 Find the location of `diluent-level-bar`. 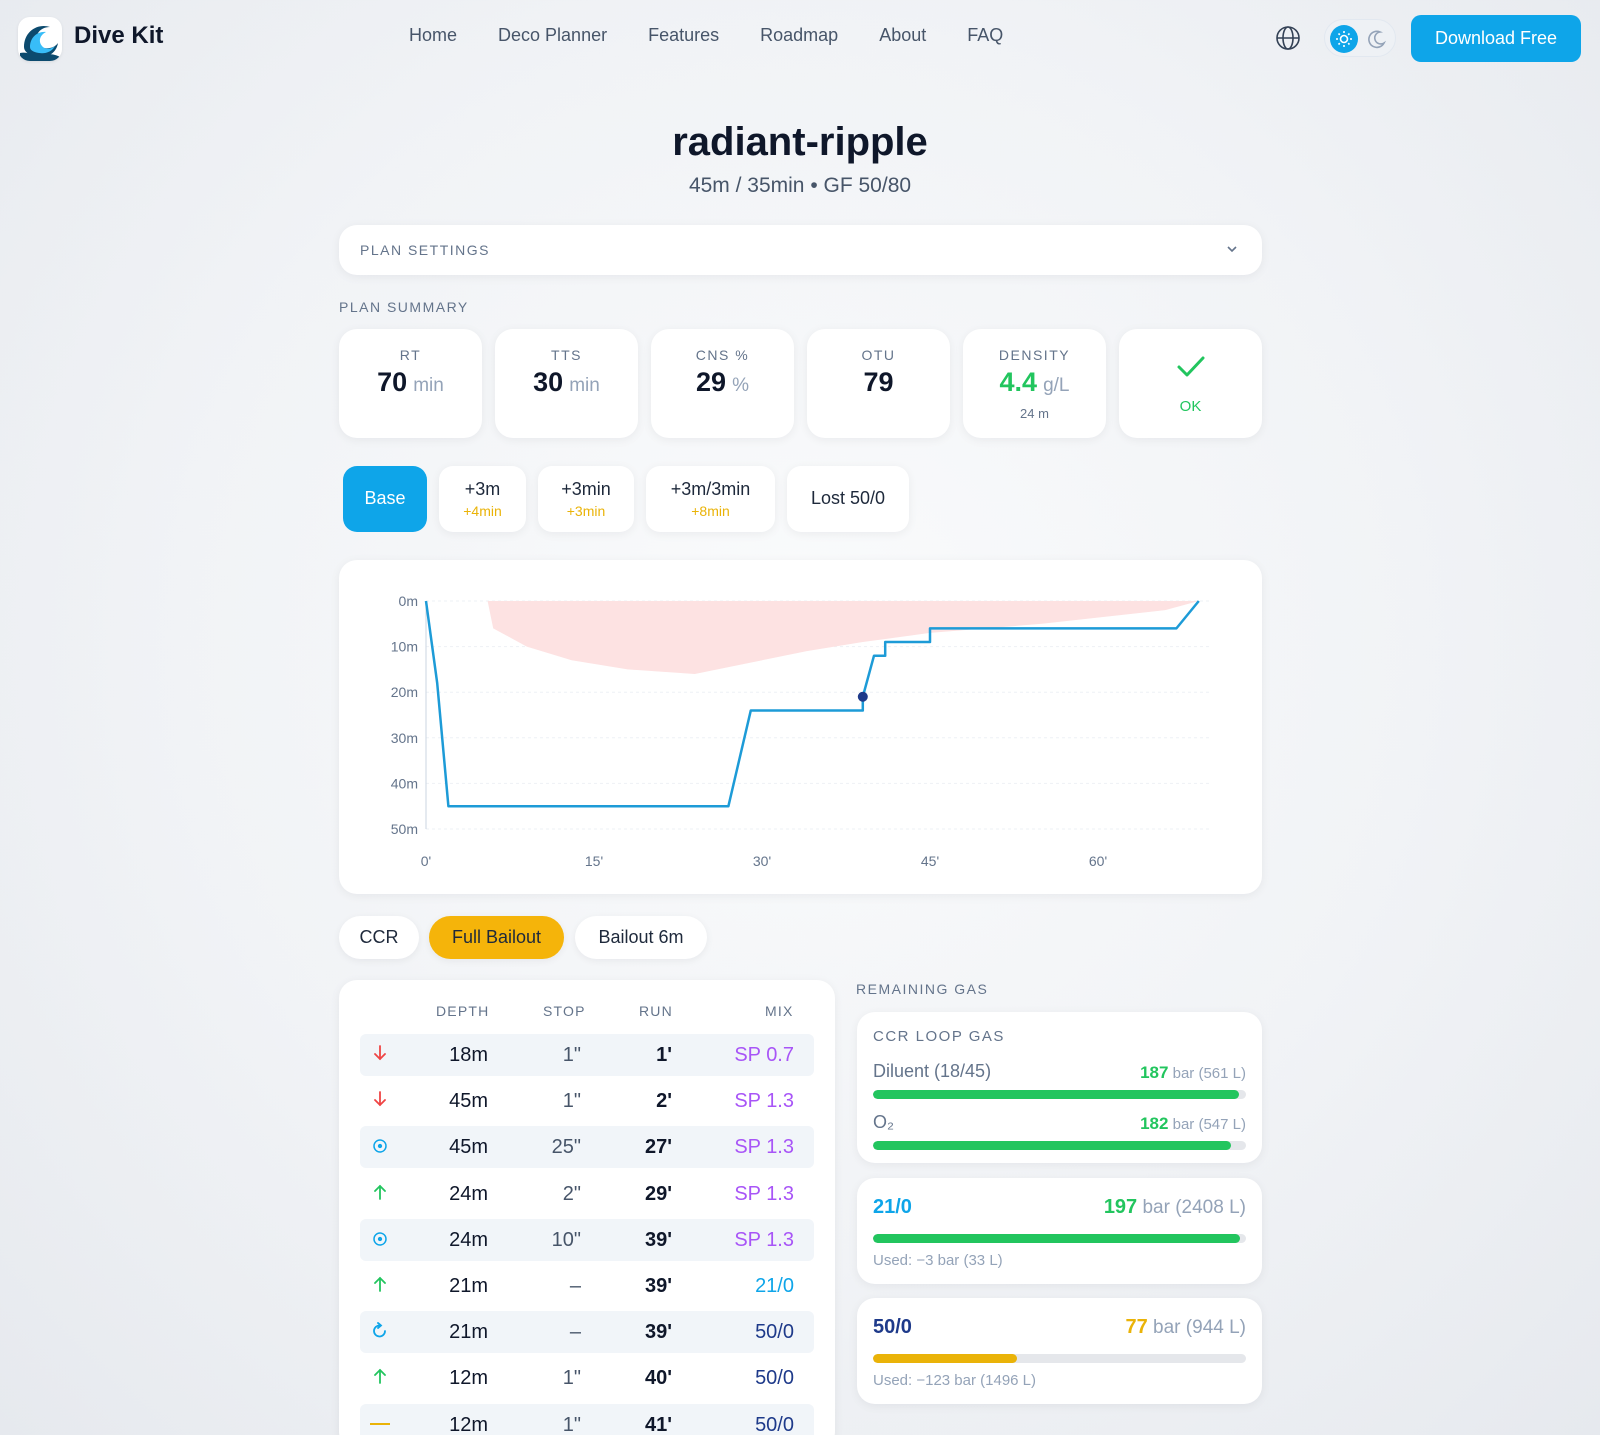

diluent-level-bar is located at coordinates (1059, 1094).